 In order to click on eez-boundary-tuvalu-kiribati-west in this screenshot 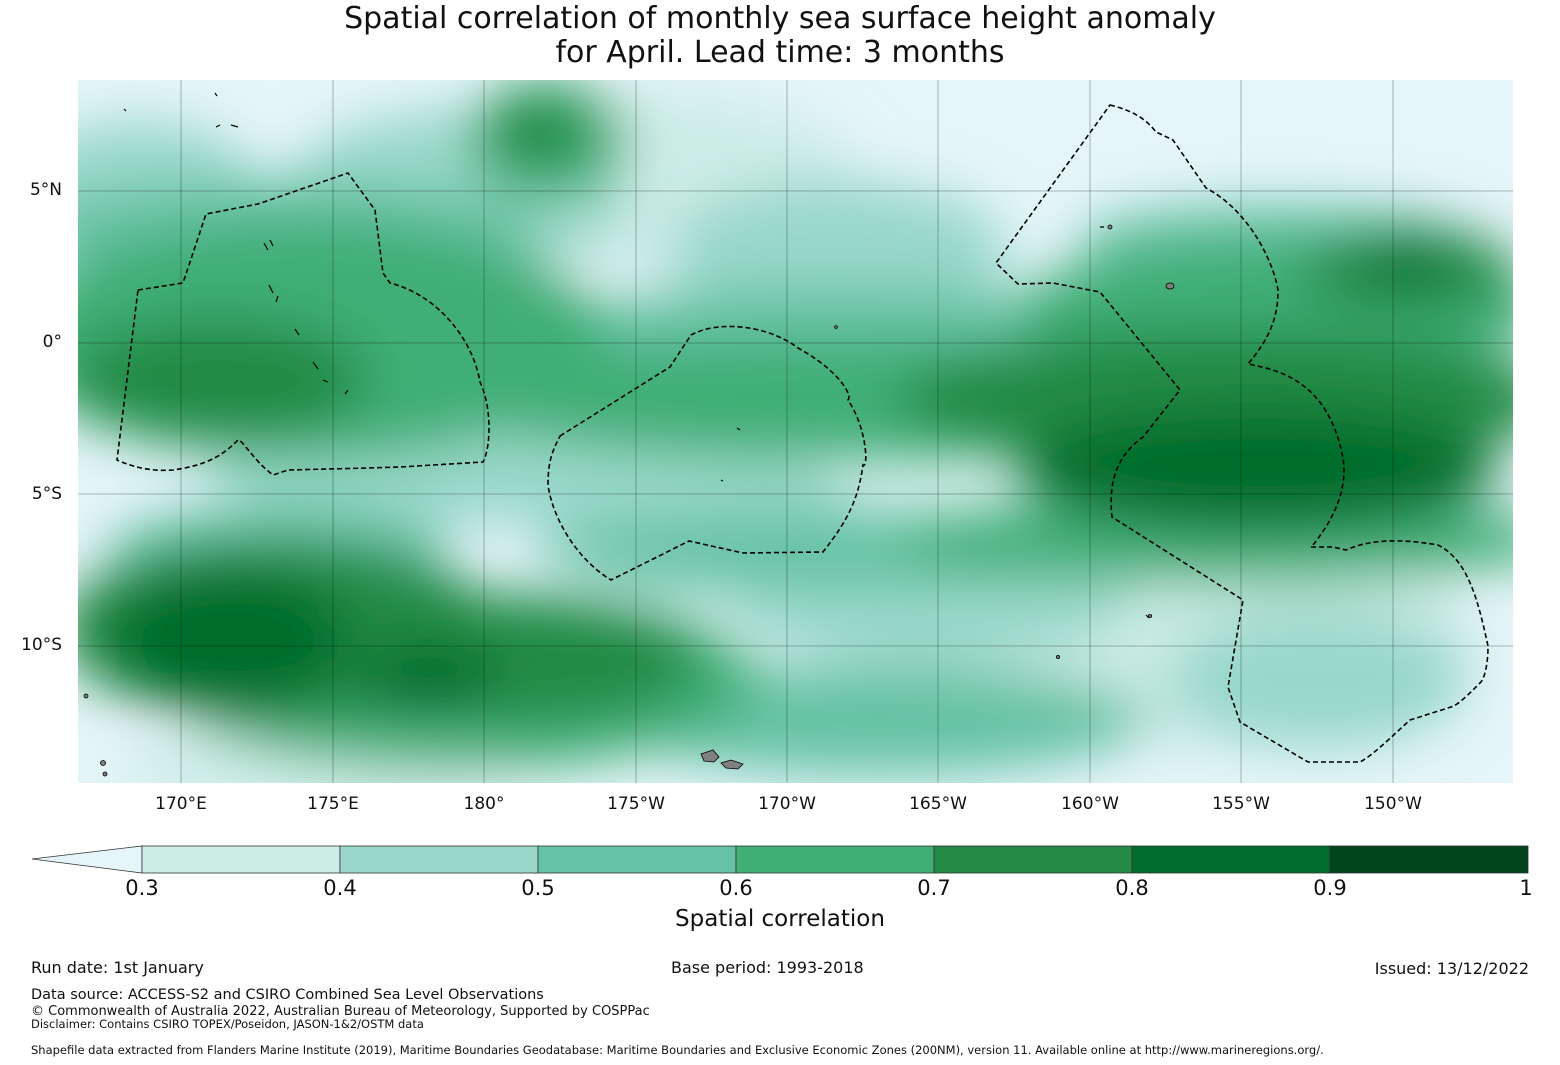, I will do `click(303, 324)`.